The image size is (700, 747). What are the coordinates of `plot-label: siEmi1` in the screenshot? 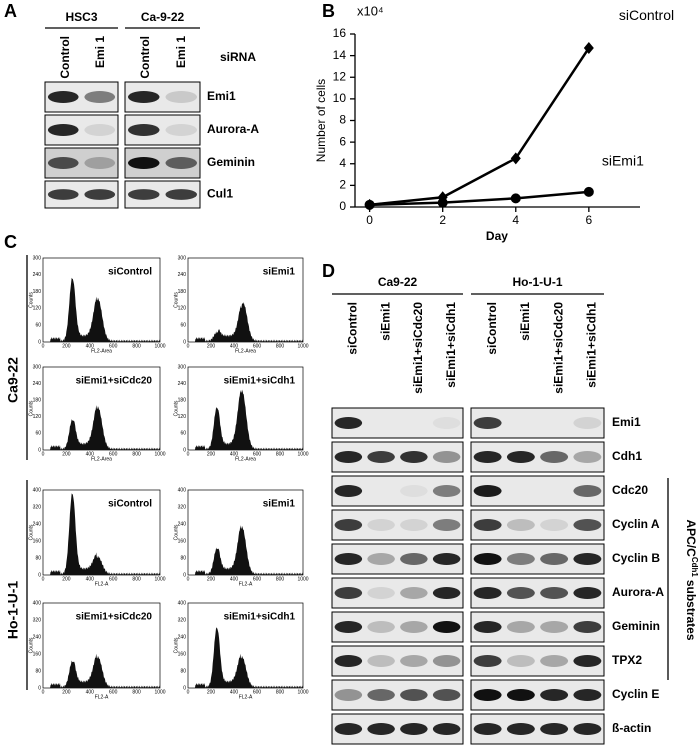 It's located at (279, 504).